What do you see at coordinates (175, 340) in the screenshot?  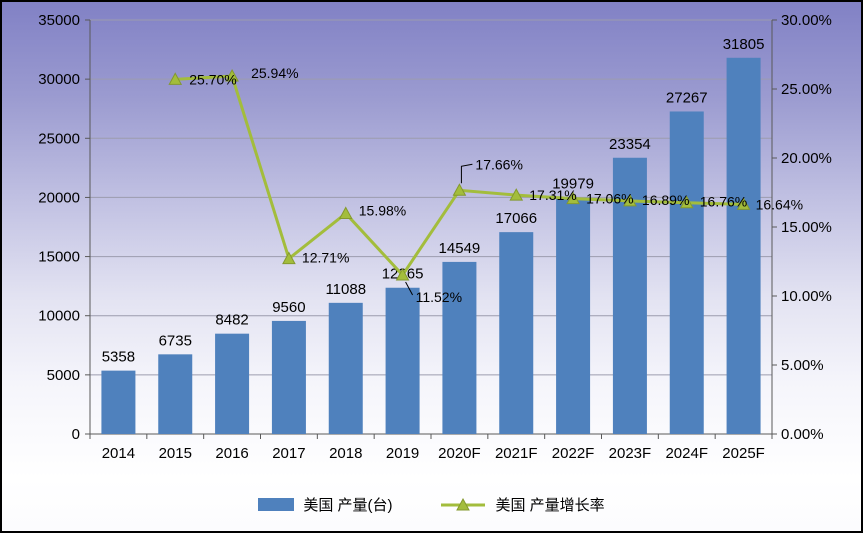 I see `bar-value-label: 6735` at bounding box center [175, 340].